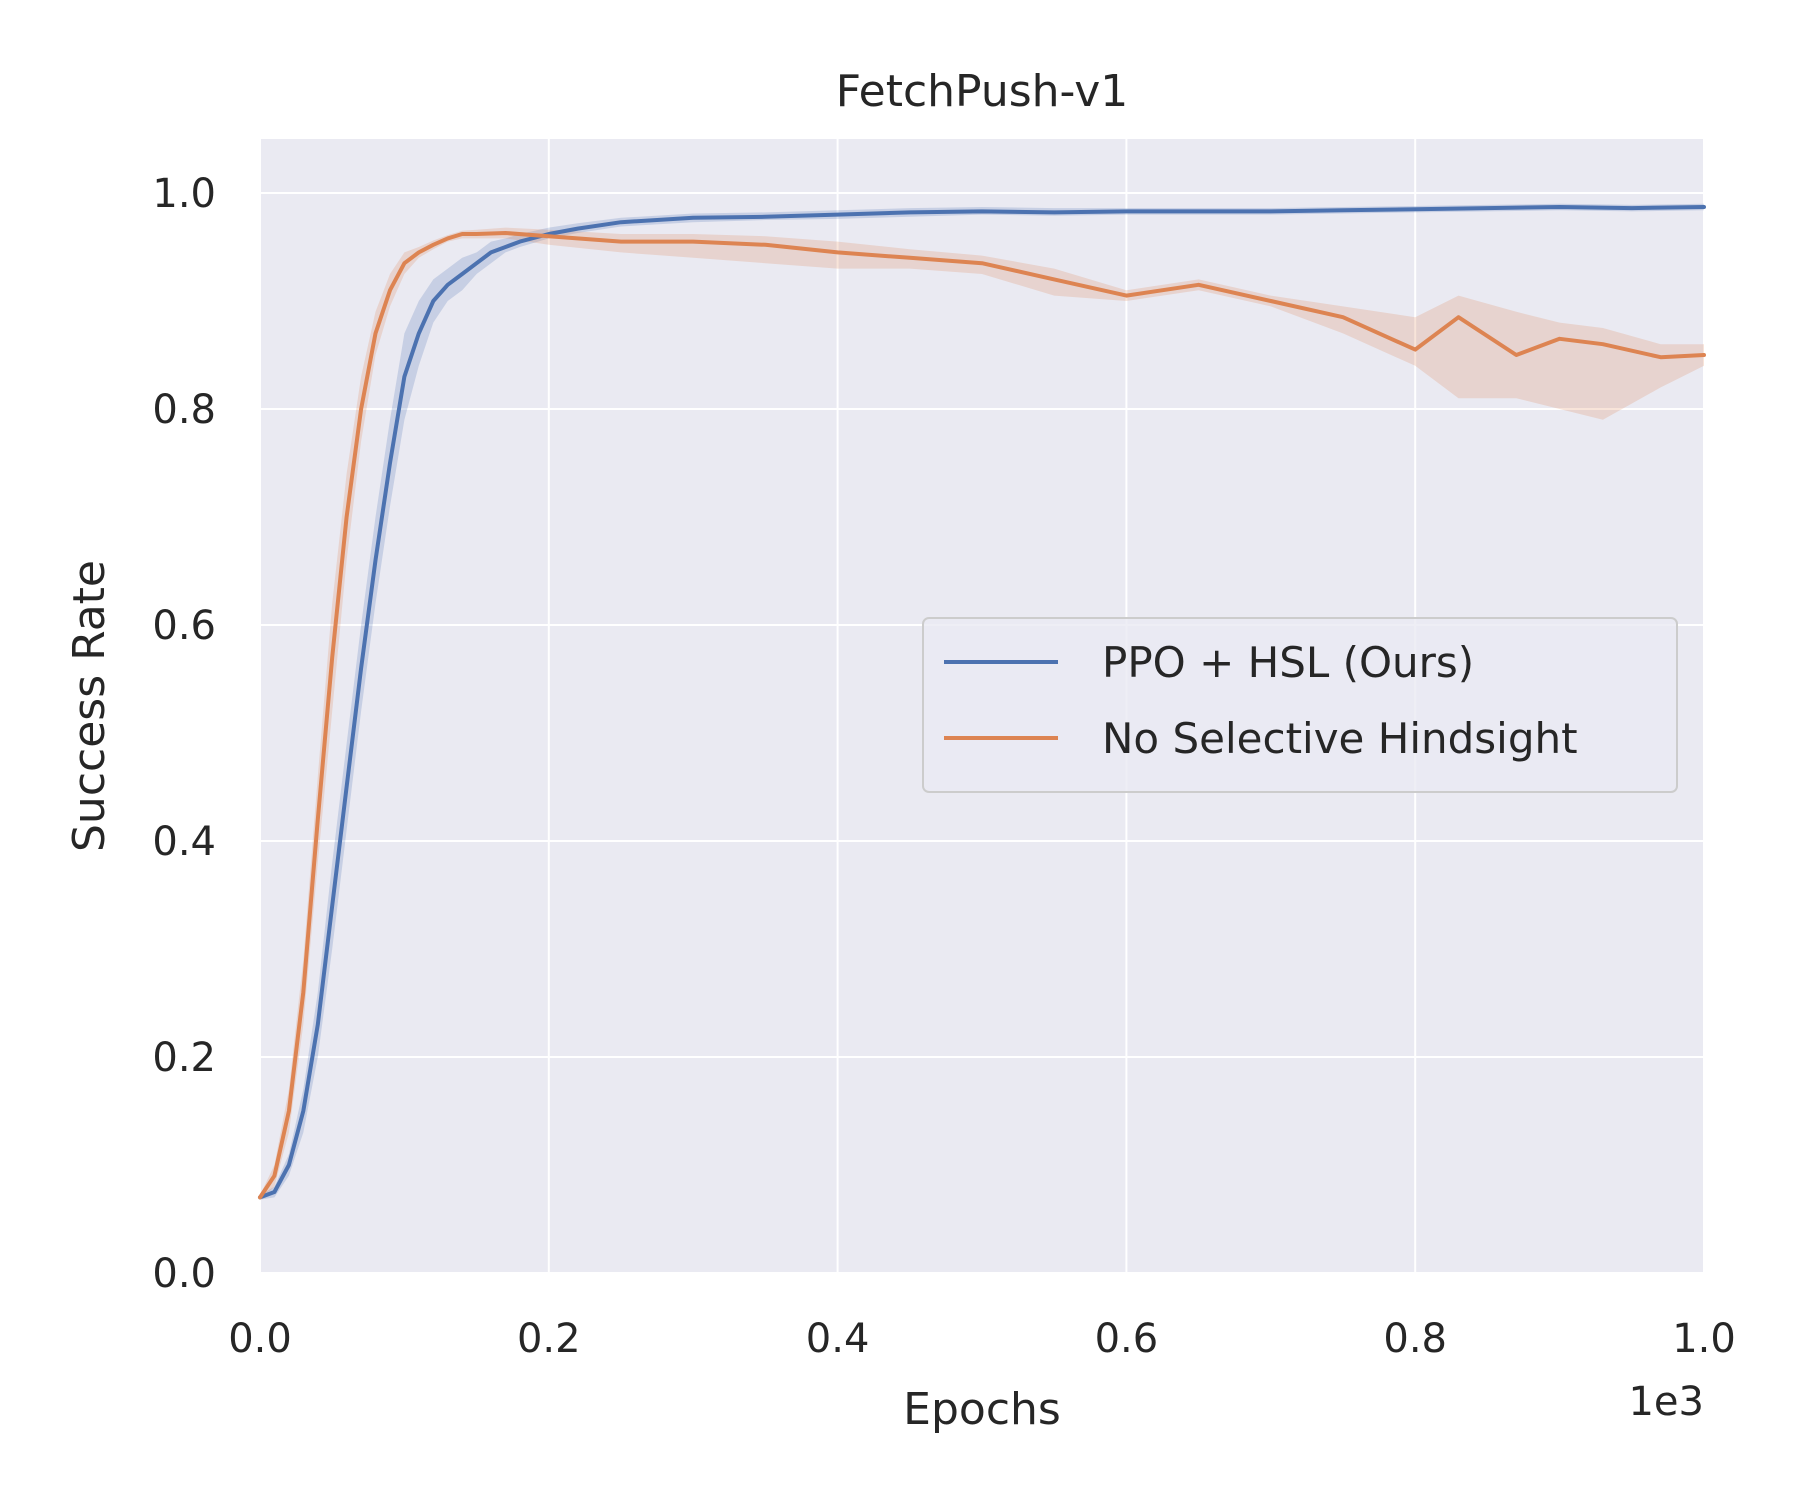  I want to click on x-tick-label: 0.4, so click(838, 1339).